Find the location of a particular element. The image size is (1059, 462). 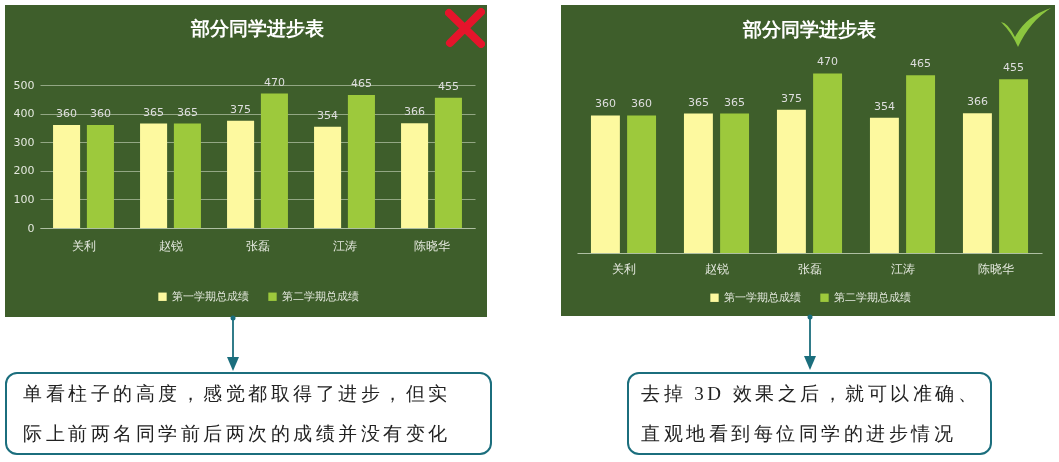

y-tick-label: 300 is located at coordinates (24, 142).